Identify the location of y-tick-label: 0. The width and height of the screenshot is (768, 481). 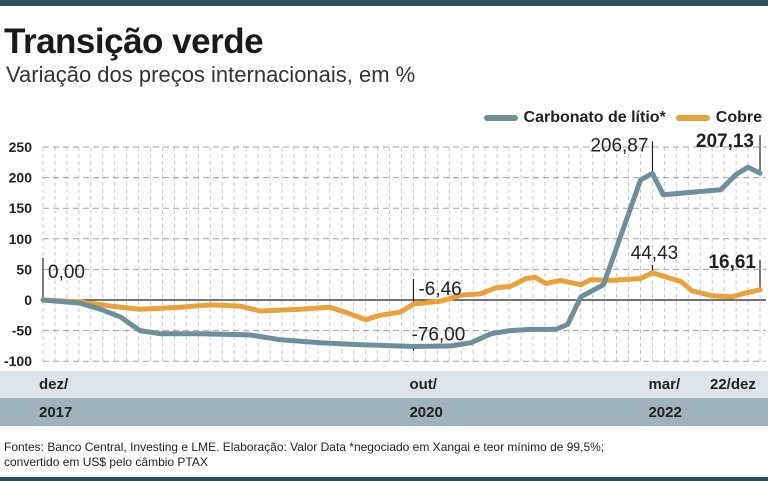
(28, 300).